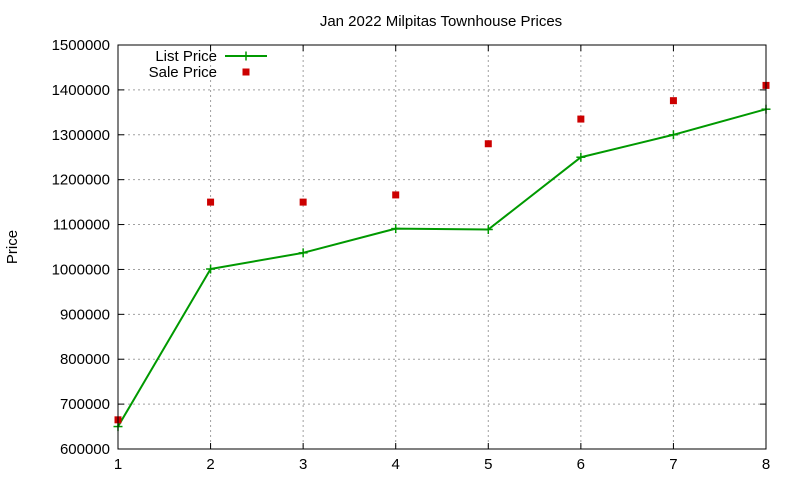  What do you see at coordinates (81, 225) in the screenshot?
I see `y-tick-label: 1100000` at bounding box center [81, 225].